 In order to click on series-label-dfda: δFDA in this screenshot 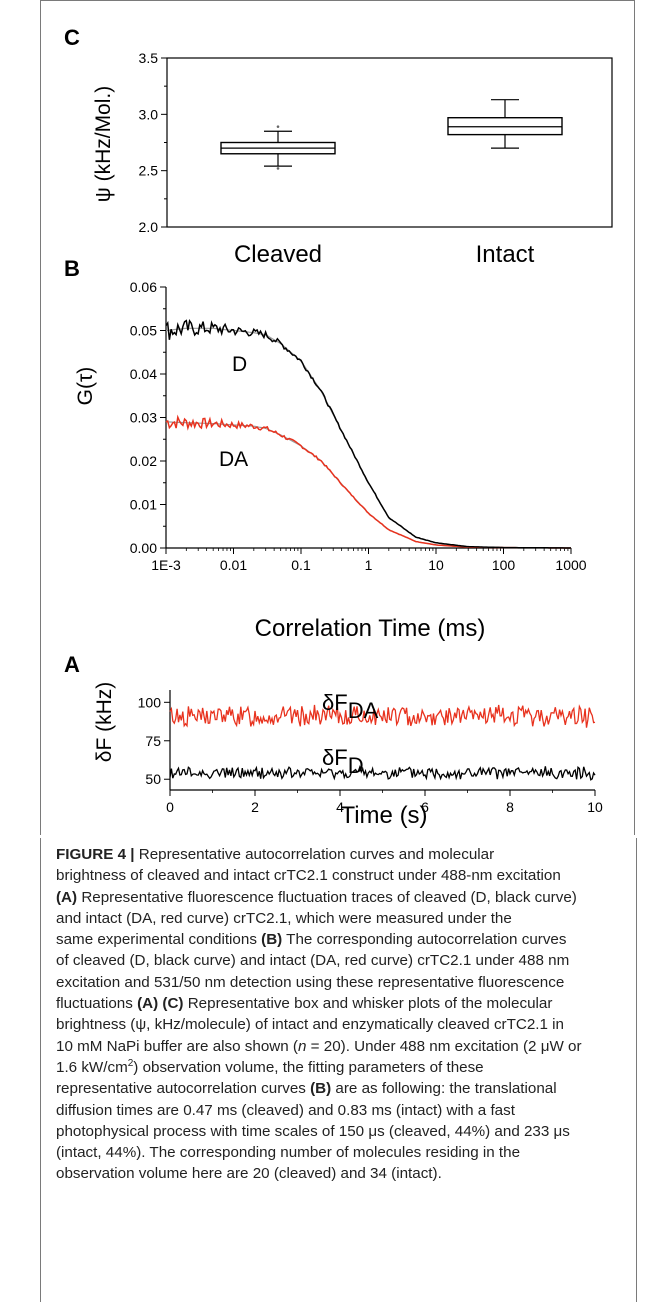, I will do `click(350, 706)`.